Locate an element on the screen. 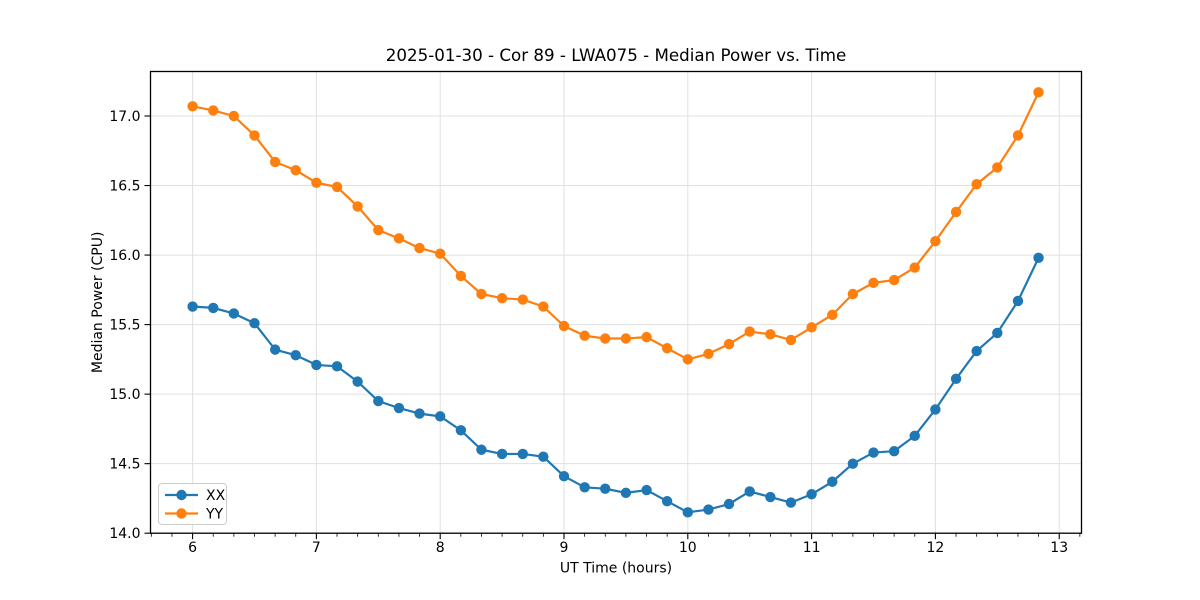 This screenshot has height=600, width=1200. y-tick-label: 14.0 is located at coordinates (124, 534).